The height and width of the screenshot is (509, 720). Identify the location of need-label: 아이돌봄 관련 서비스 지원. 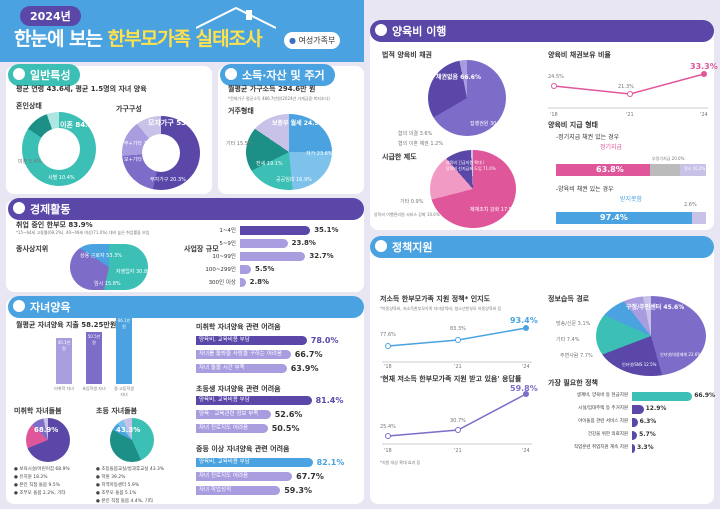
(603, 421).